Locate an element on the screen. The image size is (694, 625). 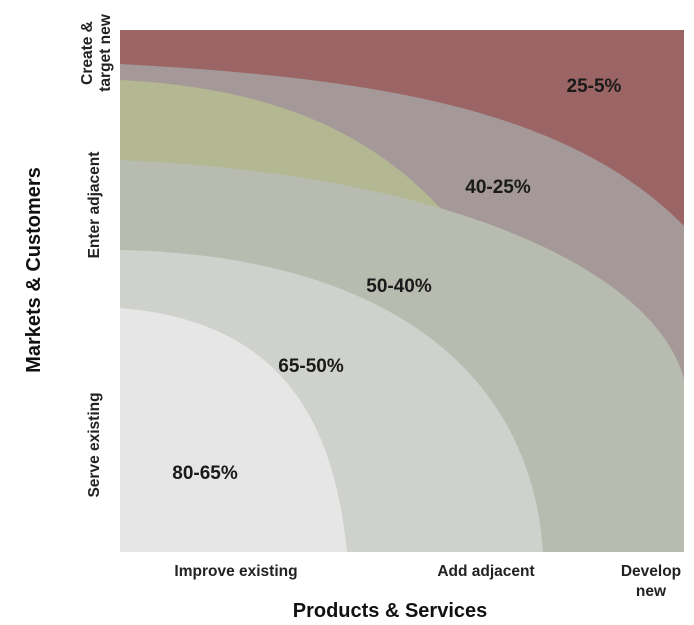
y-tick-target-new: target new is located at coordinates (105, 52).